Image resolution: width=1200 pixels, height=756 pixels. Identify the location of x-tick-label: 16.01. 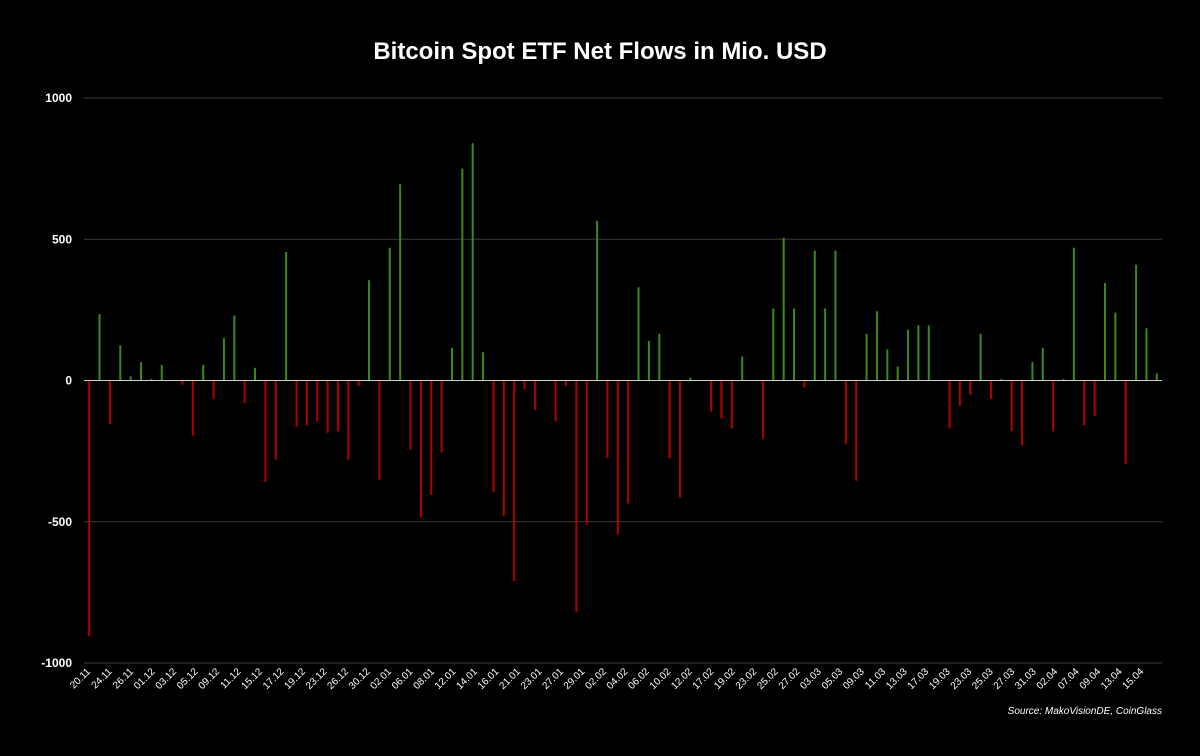
(489, 679).